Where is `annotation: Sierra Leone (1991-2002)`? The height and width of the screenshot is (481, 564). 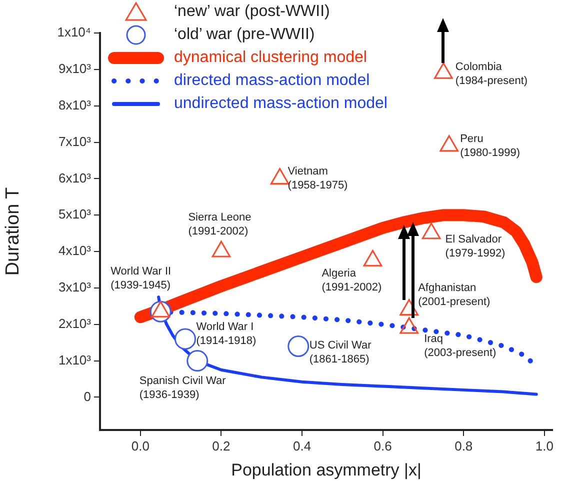 annotation: Sierra Leone (1991-2002) is located at coordinates (220, 225).